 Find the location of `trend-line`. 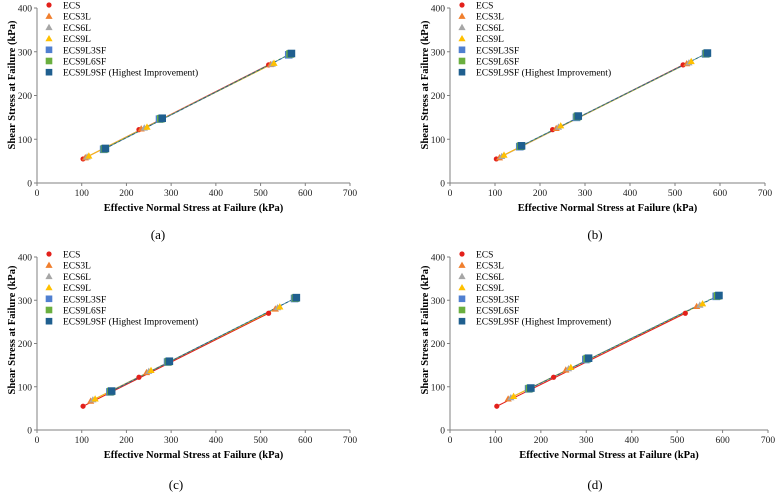

trend-line is located at coordinates (204, 344).